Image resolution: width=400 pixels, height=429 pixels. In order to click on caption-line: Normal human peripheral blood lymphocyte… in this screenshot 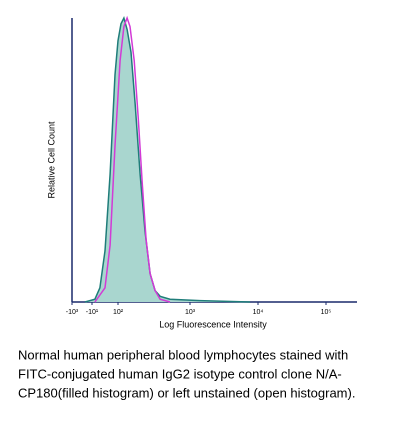, I will do `click(183, 354)`.